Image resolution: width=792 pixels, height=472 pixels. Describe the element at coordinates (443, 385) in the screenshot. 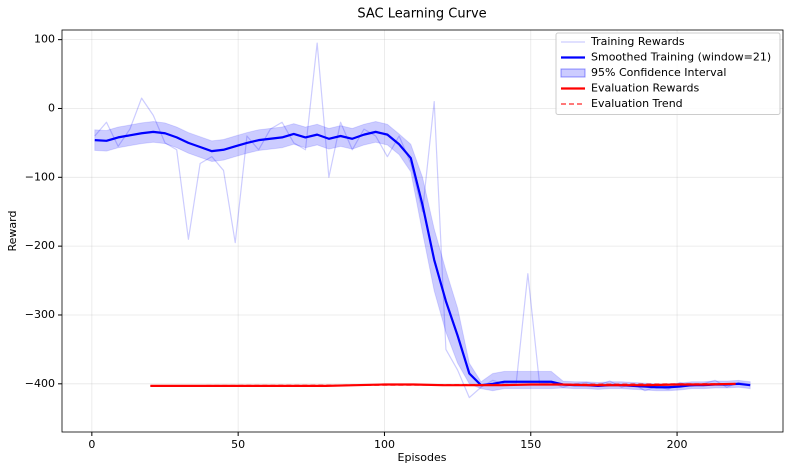

I see `series-line` at that location.